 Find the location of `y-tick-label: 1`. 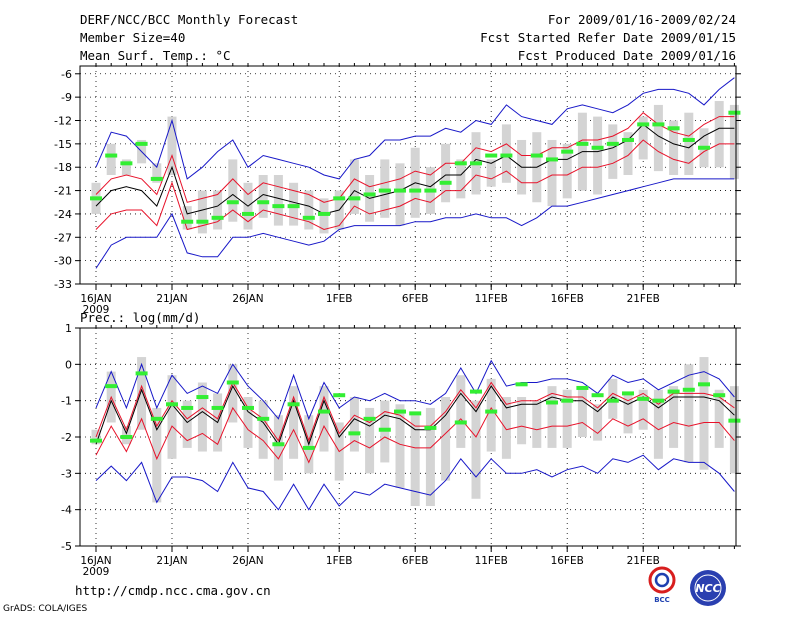

y-tick-label: 1 is located at coordinates (68, 328).